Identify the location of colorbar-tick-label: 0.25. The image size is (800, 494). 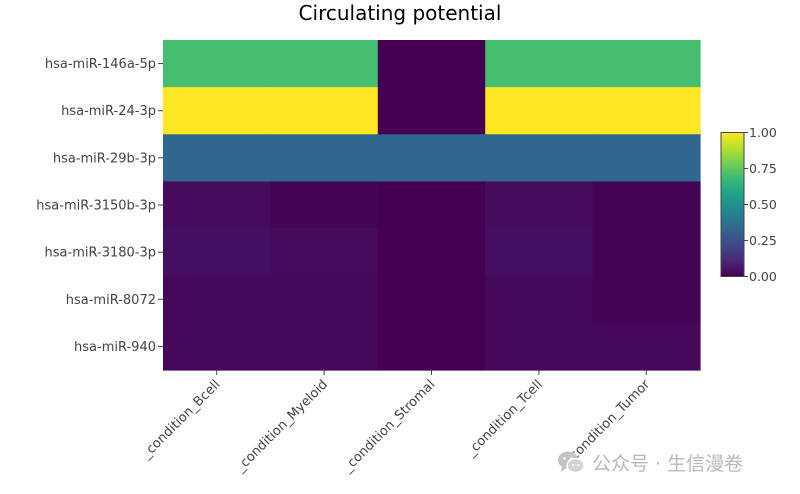
(763, 240).